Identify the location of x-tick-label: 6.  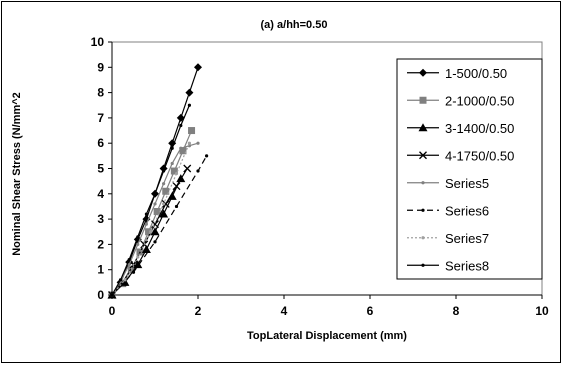
(370, 311).